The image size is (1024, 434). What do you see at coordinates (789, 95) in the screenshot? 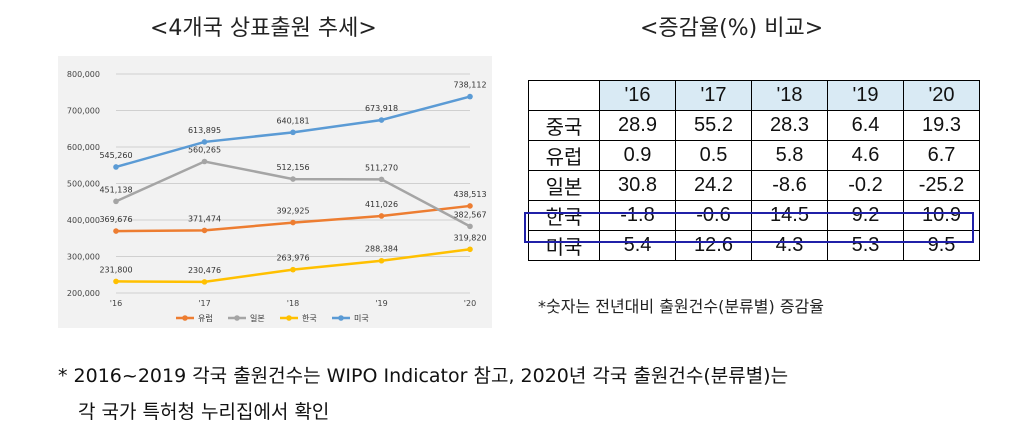
I see `table-header-year: '18` at bounding box center [789, 95].